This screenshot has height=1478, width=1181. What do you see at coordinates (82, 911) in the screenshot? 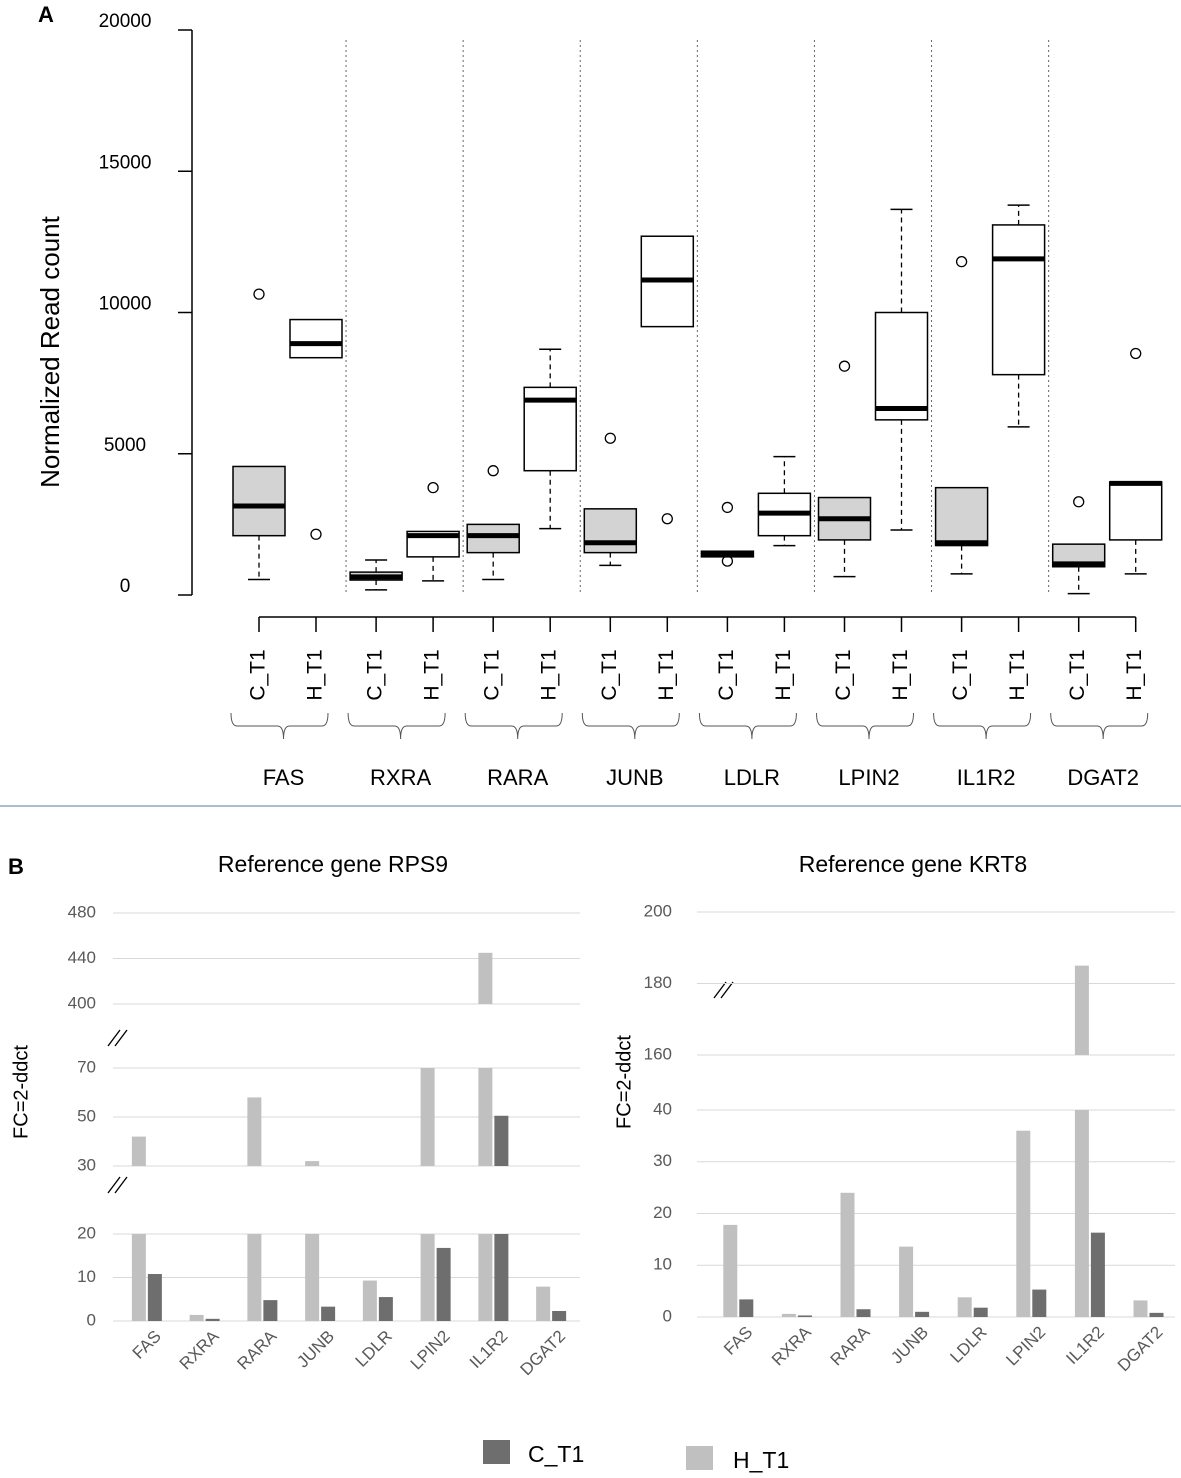
I see `y-tick-label: 480` at bounding box center [82, 911].